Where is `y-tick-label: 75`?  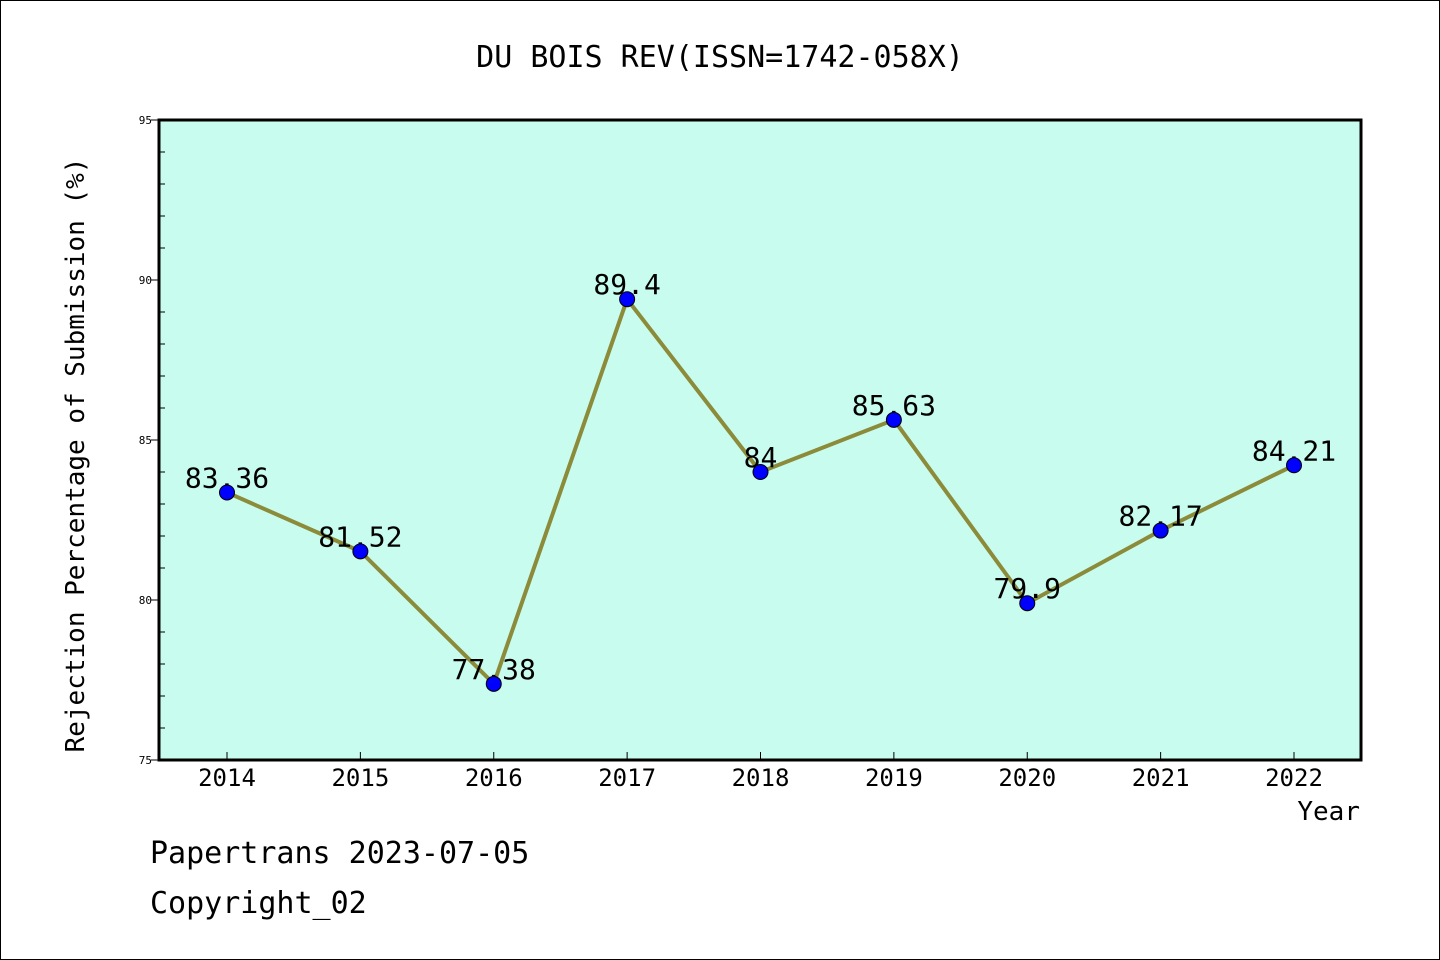
y-tick-label: 75 is located at coordinates (145, 760).